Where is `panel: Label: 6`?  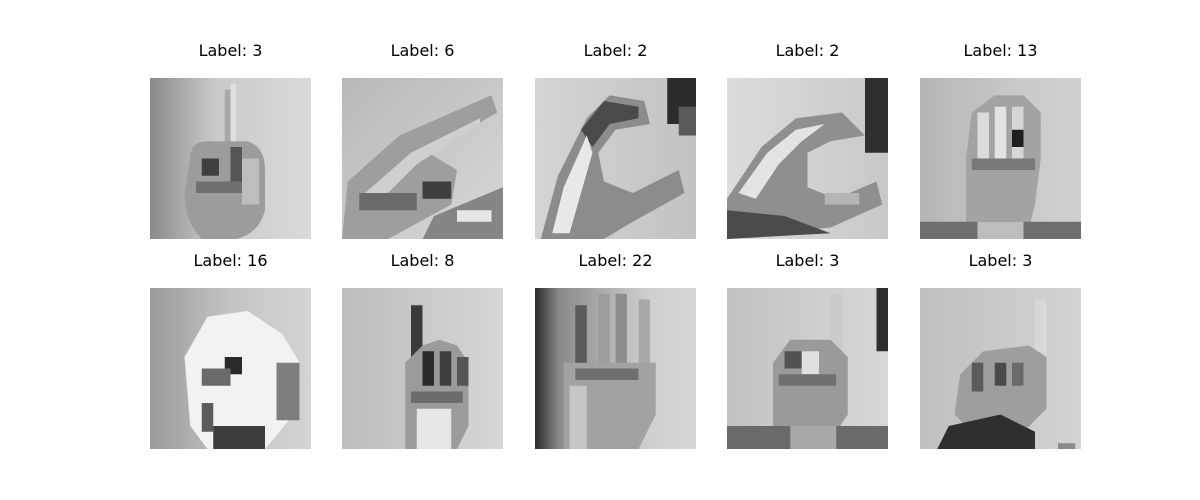 panel: Label: 6 is located at coordinates (422, 139).